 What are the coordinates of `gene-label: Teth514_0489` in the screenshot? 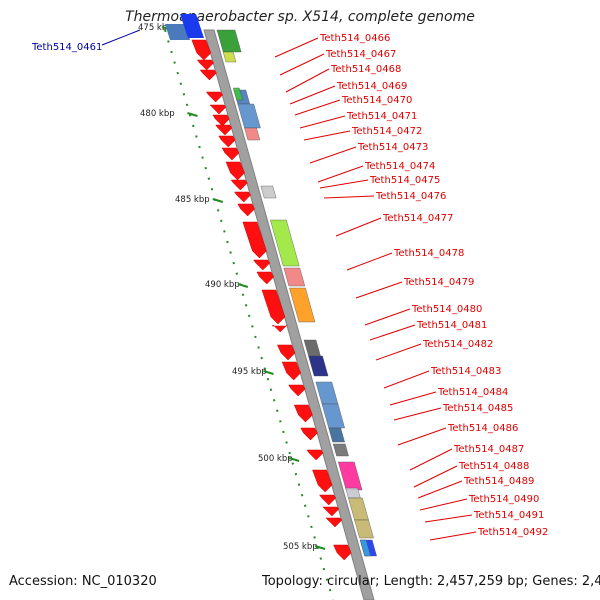 It's located at (498, 481).